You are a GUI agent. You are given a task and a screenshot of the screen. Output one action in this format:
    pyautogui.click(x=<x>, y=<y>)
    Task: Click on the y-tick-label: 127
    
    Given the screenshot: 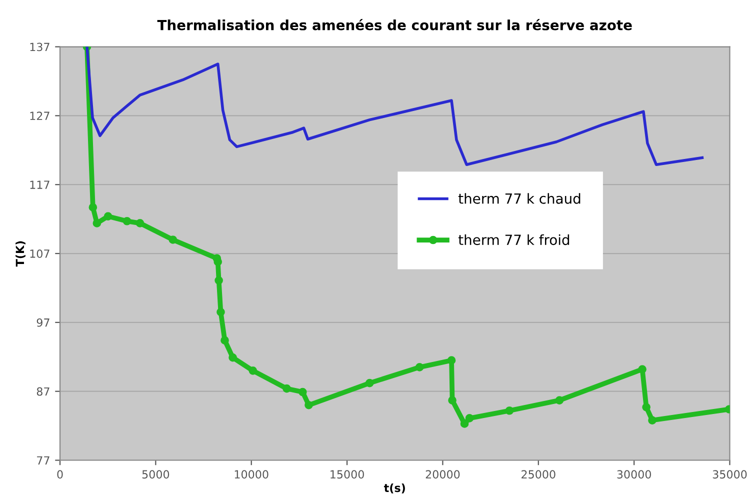 What is the action you would take?
    pyautogui.click(x=40, y=116)
    